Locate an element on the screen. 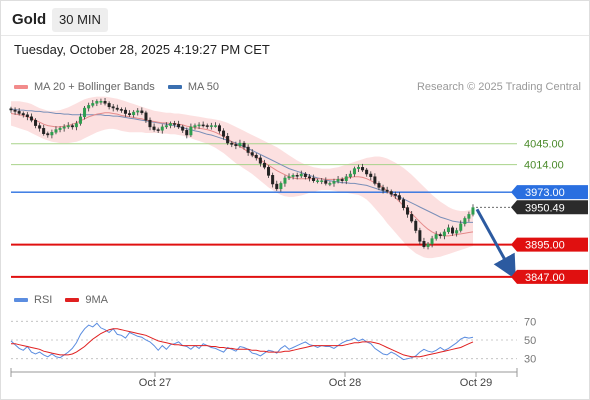 The image size is (590, 400). legend-ma20-label: MA 20 + Bollinger Bands is located at coordinates (94, 87).